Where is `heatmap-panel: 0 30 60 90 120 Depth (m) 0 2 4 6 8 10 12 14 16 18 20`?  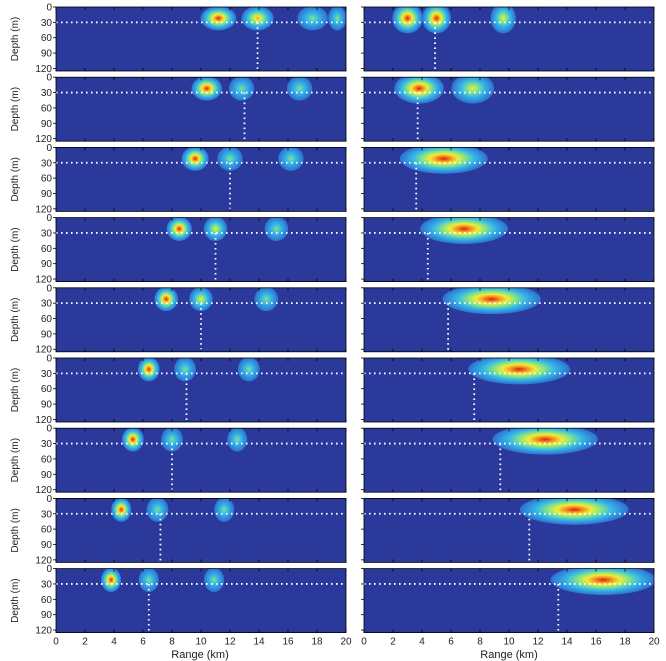
heatmap-panel: 0 30 60 90 120 Depth (m) 0 2 4 6 8 10 12 14 16 18 20 is located at coordinates (181, 606).